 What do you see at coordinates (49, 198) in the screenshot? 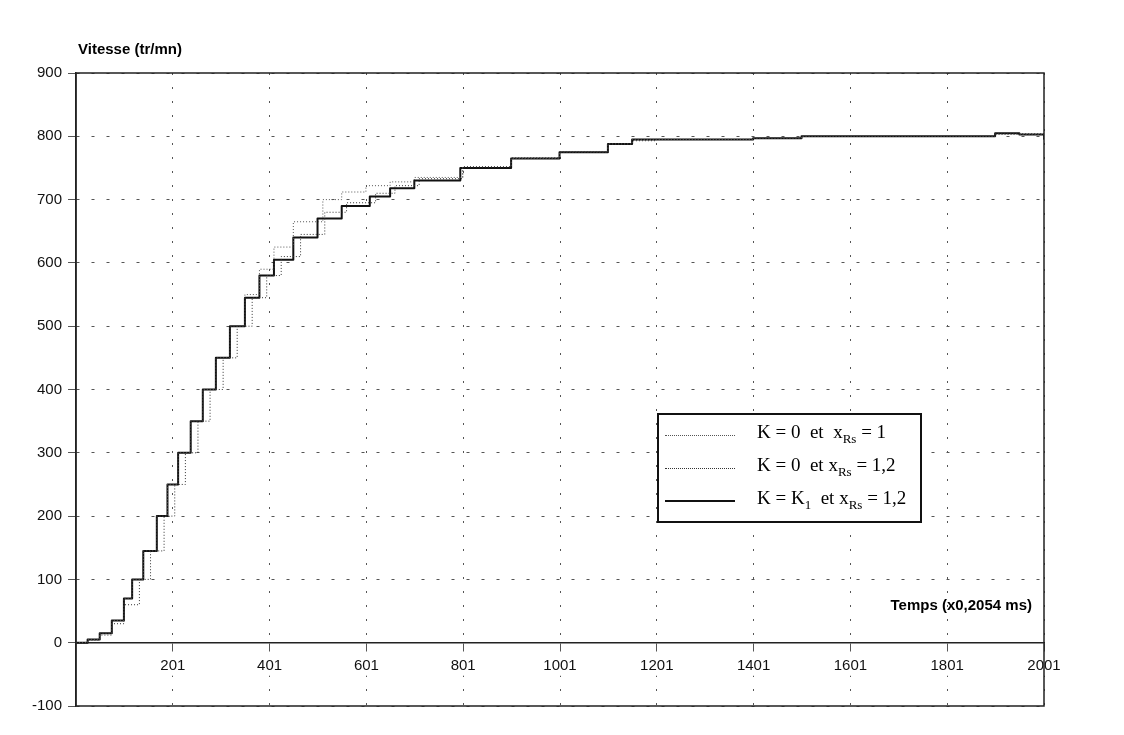
I see `y-tick-label: 700` at bounding box center [49, 198].